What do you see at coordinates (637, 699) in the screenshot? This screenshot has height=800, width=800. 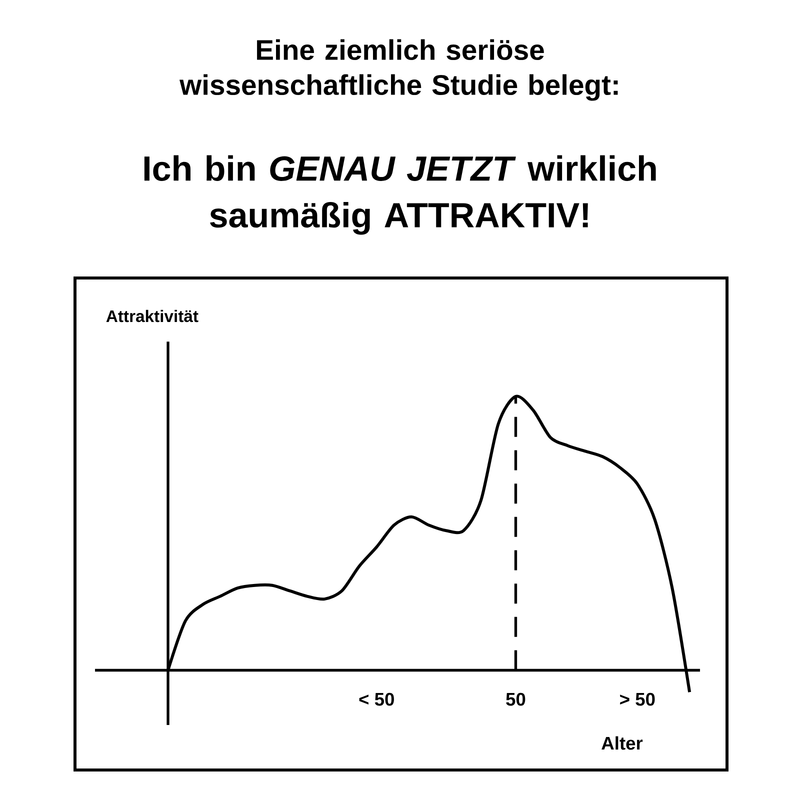 I see `x-tick-label: > 50` at bounding box center [637, 699].